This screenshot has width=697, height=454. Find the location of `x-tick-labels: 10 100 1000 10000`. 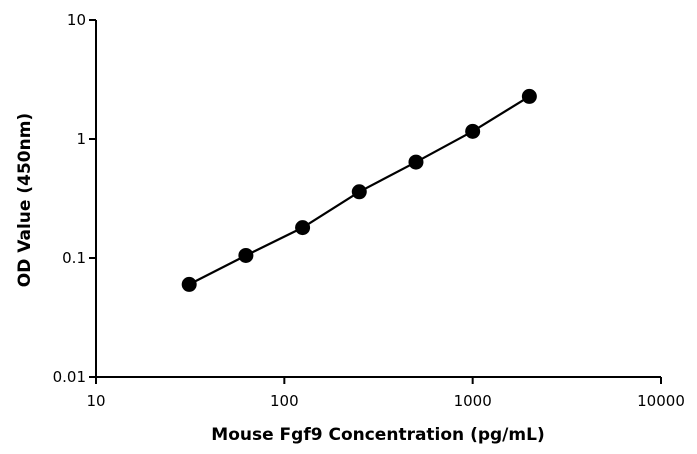

x-tick-labels: 10 100 1000 10000 is located at coordinates (385, 401).